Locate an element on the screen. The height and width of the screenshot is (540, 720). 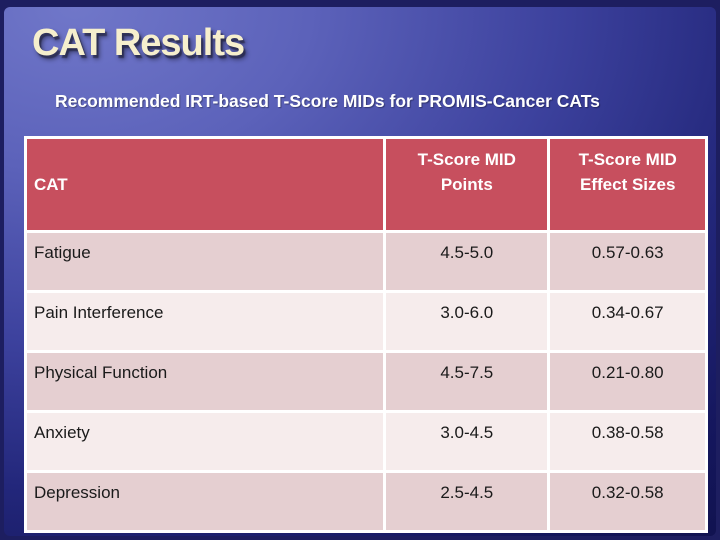
table-row-fatigue: Fatigue 4.5-5.0 0.57-0.63 is located at coordinates (366, 261).